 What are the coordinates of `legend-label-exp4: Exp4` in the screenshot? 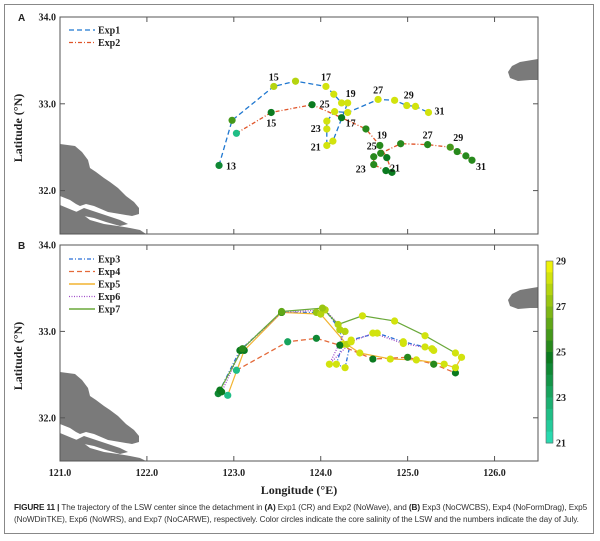 It's located at (109, 272).